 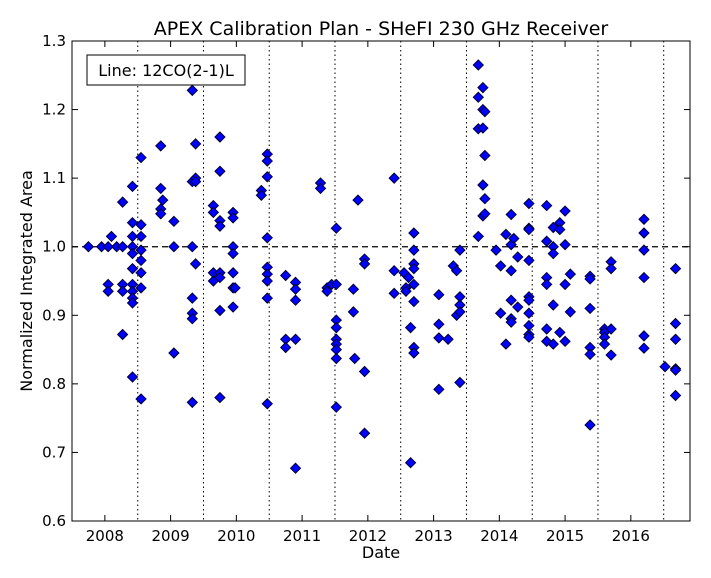 What do you see at coordinates (381, 552) in the screenshot?
I see `x-axis-label: Date` at bounding box center [381, 552].